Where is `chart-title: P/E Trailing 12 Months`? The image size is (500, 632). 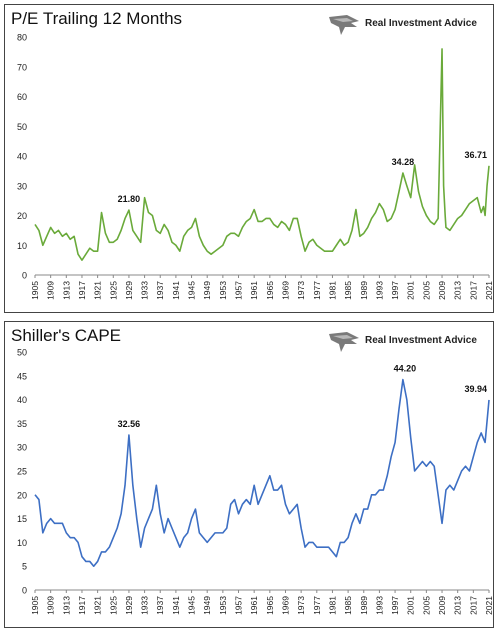
chart-title: P/E Trailing 12 Months is located at coordinates (97, 18).